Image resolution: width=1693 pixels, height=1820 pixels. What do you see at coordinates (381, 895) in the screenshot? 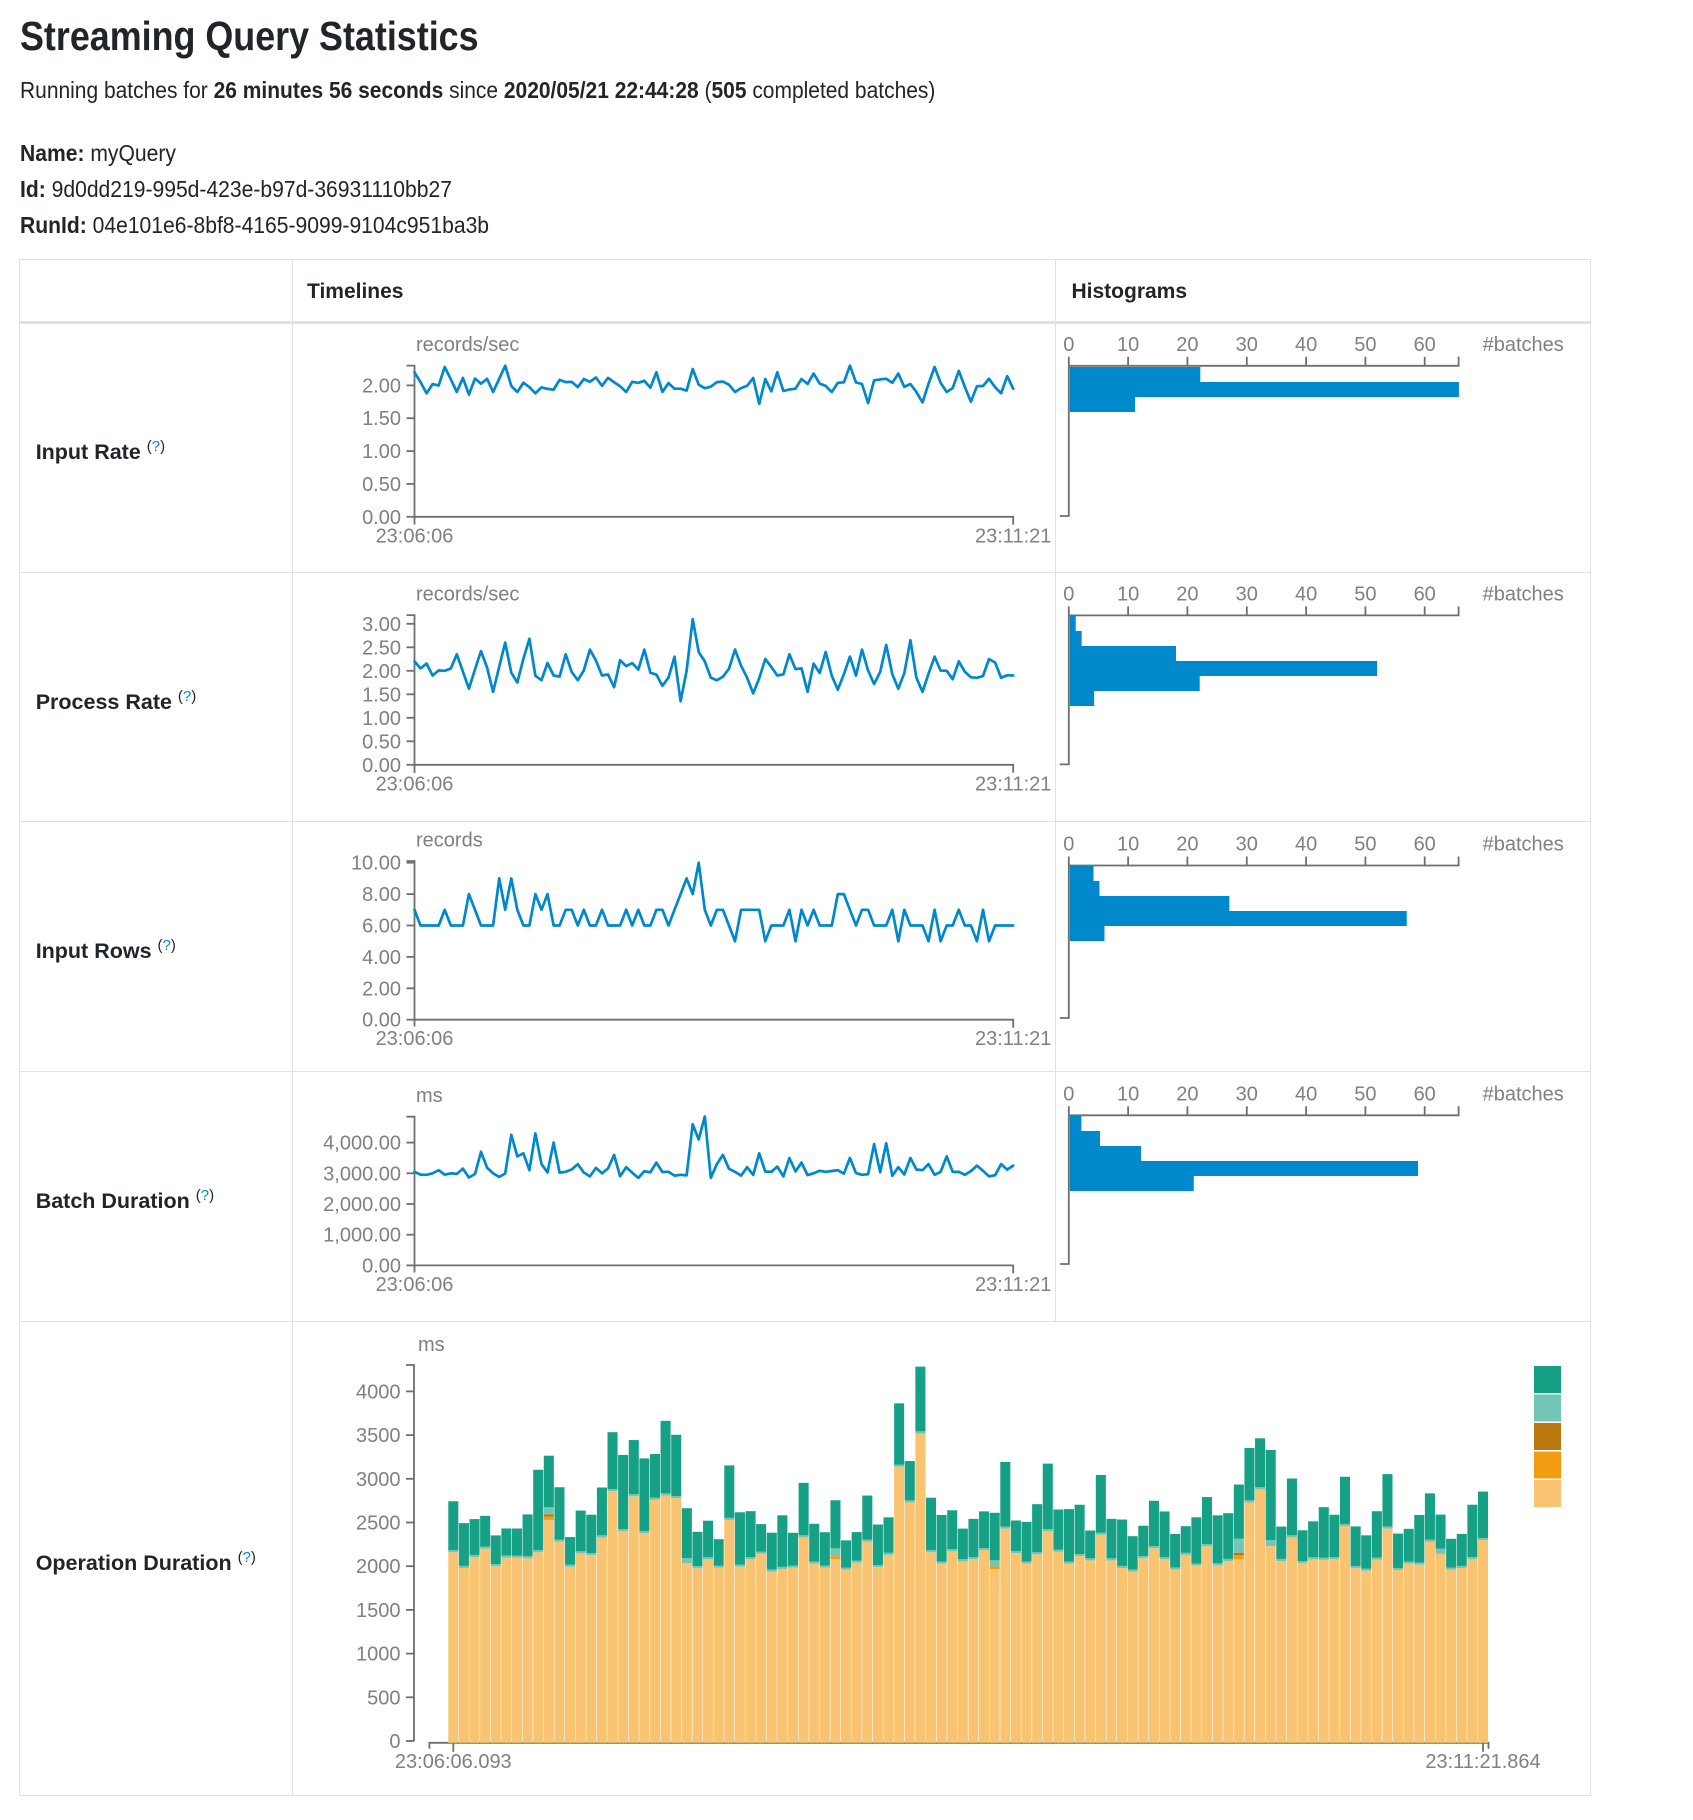
I see `svg-text: 8.00` at bounding box center [381, 895].